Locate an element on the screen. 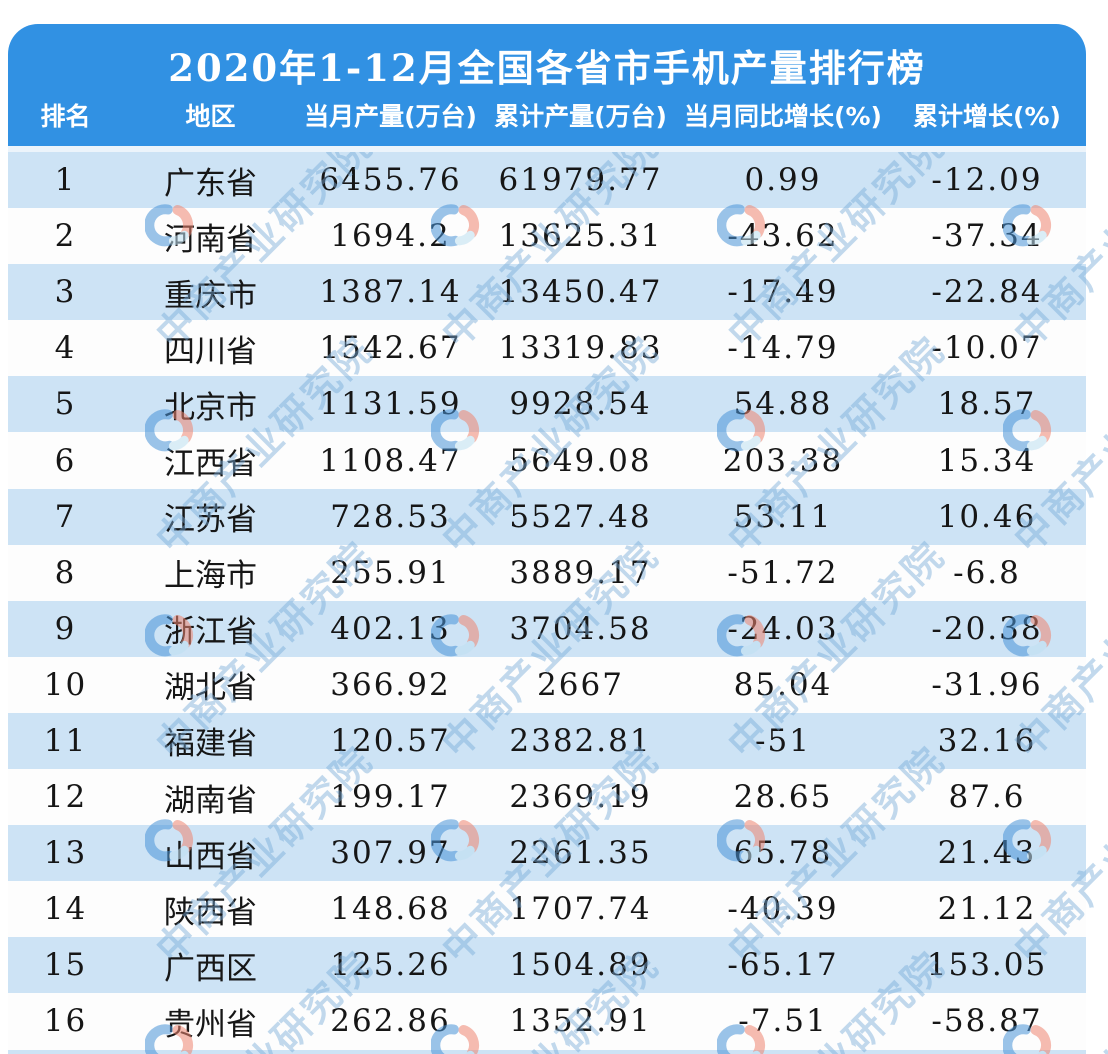 The image size is (1108, 1054). region-cell: 江苏省 is located at coordinates (210, 520).